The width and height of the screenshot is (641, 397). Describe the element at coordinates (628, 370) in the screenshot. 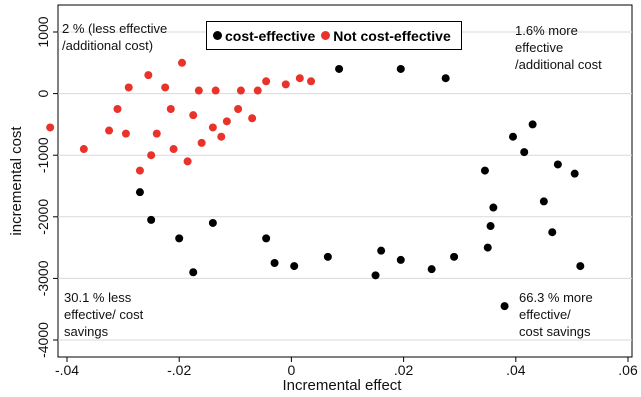

I see `x-tick-label: .06` at that location.